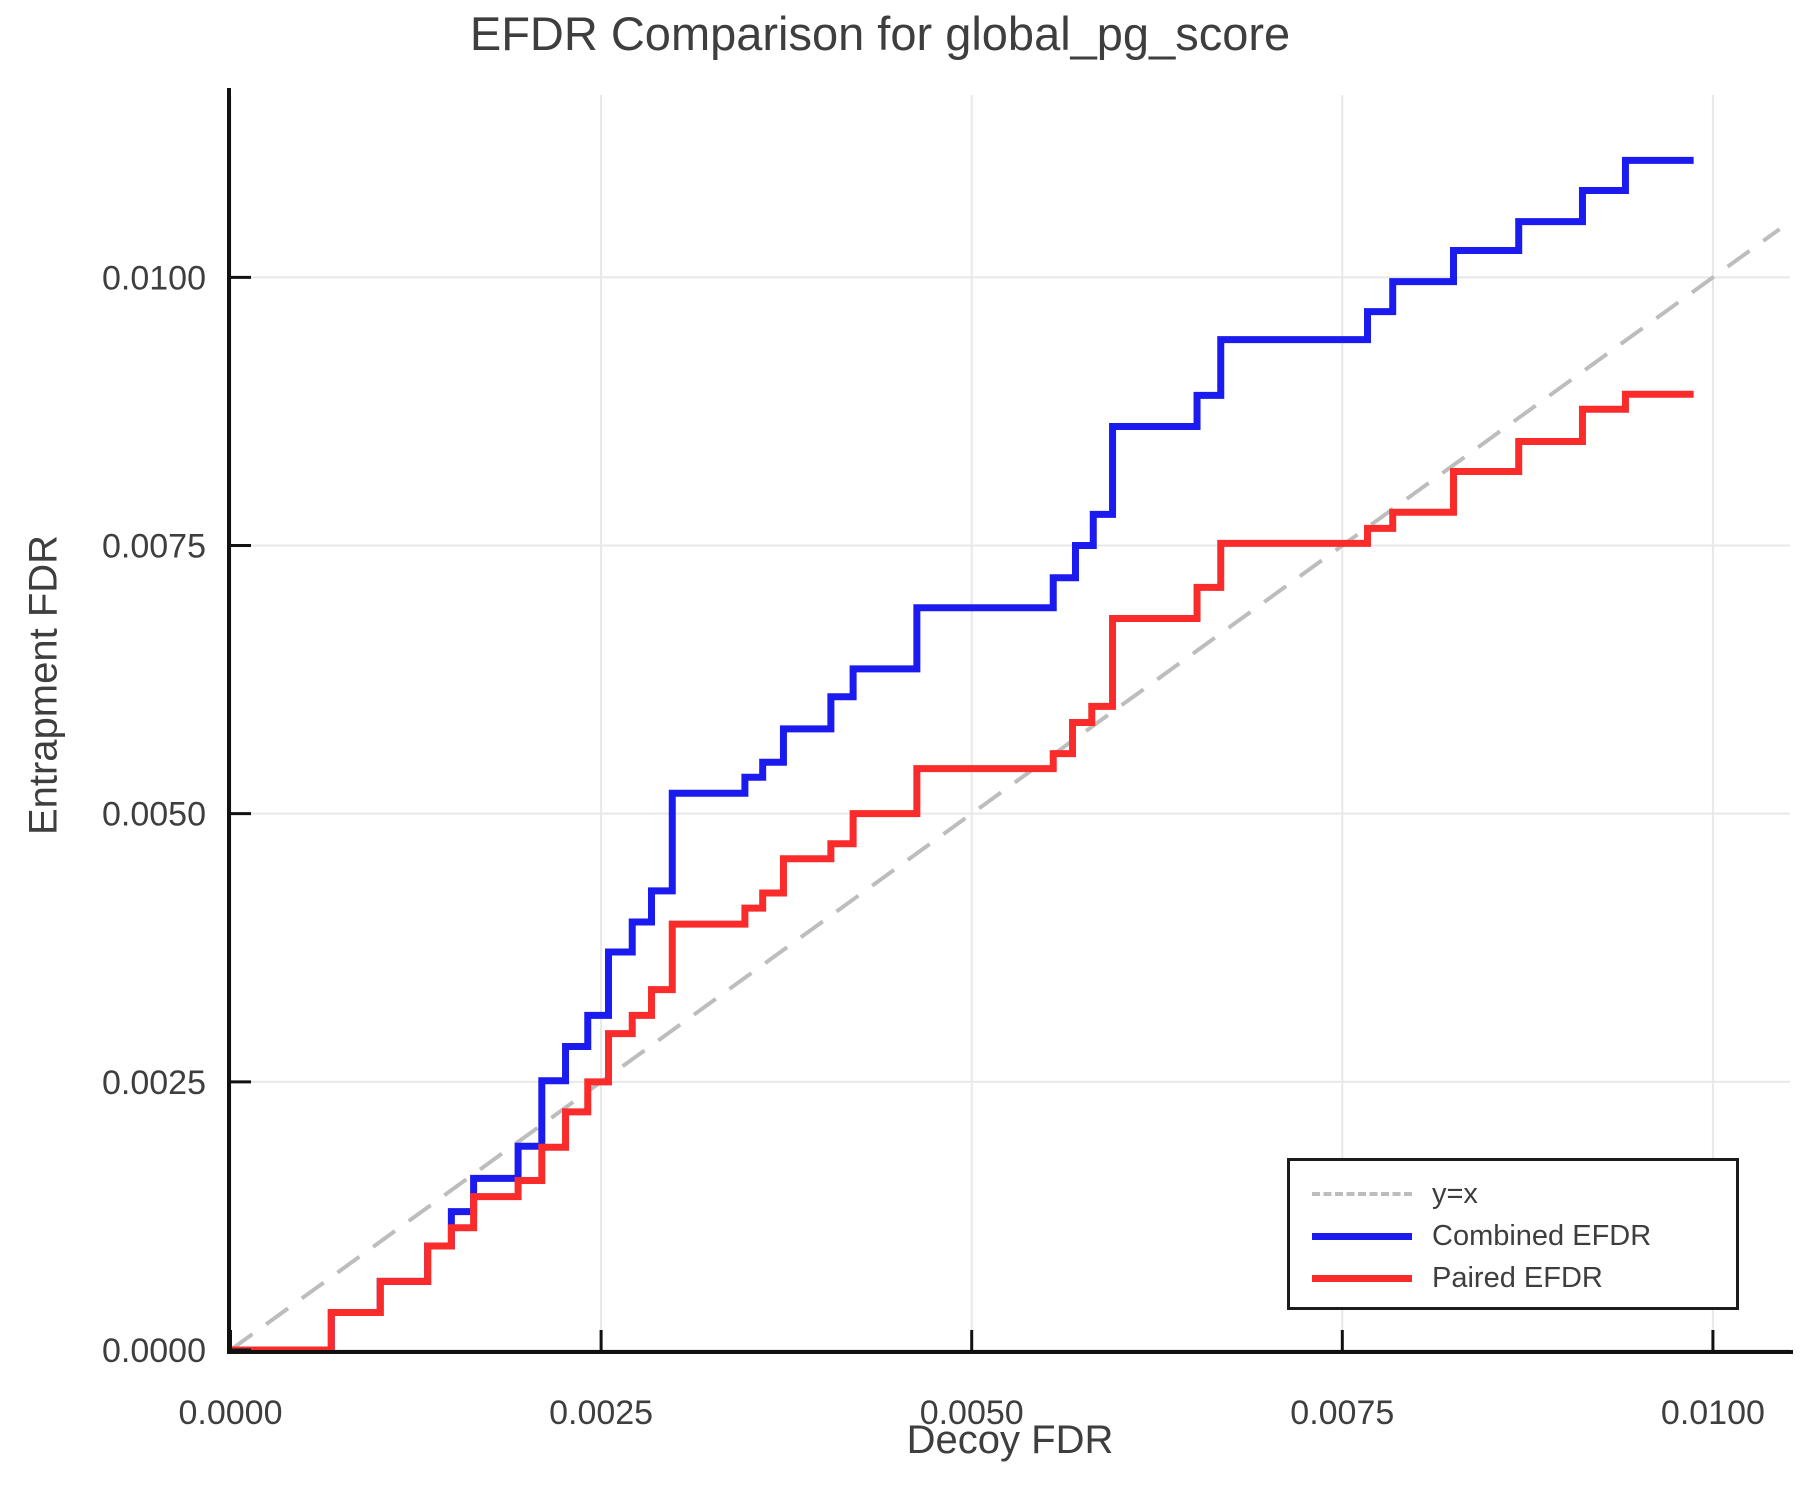 The width and height of the screenshot is (1800, 1500). I want to click on legend-item-label: y=x, so click(1455, 1193).